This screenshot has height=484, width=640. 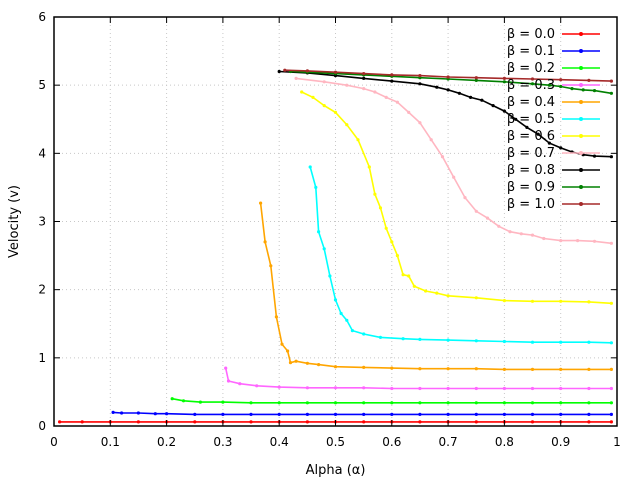 I want to click on x-tick-label: 0.6, so click(x=391, y=442).